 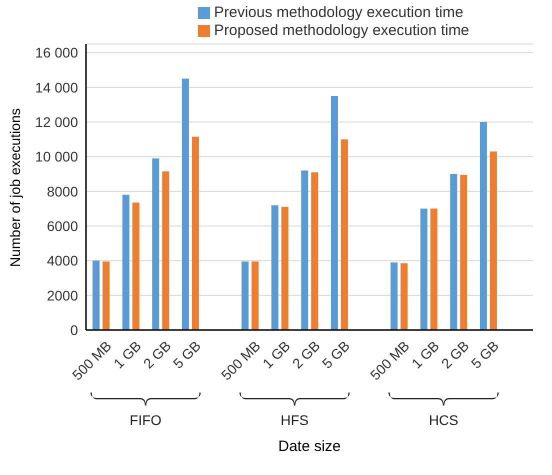 What do you see at coordinates (309, 446) in the screenshot?
I see `x-axis-title: Date size` at bounding box center [309, 446].